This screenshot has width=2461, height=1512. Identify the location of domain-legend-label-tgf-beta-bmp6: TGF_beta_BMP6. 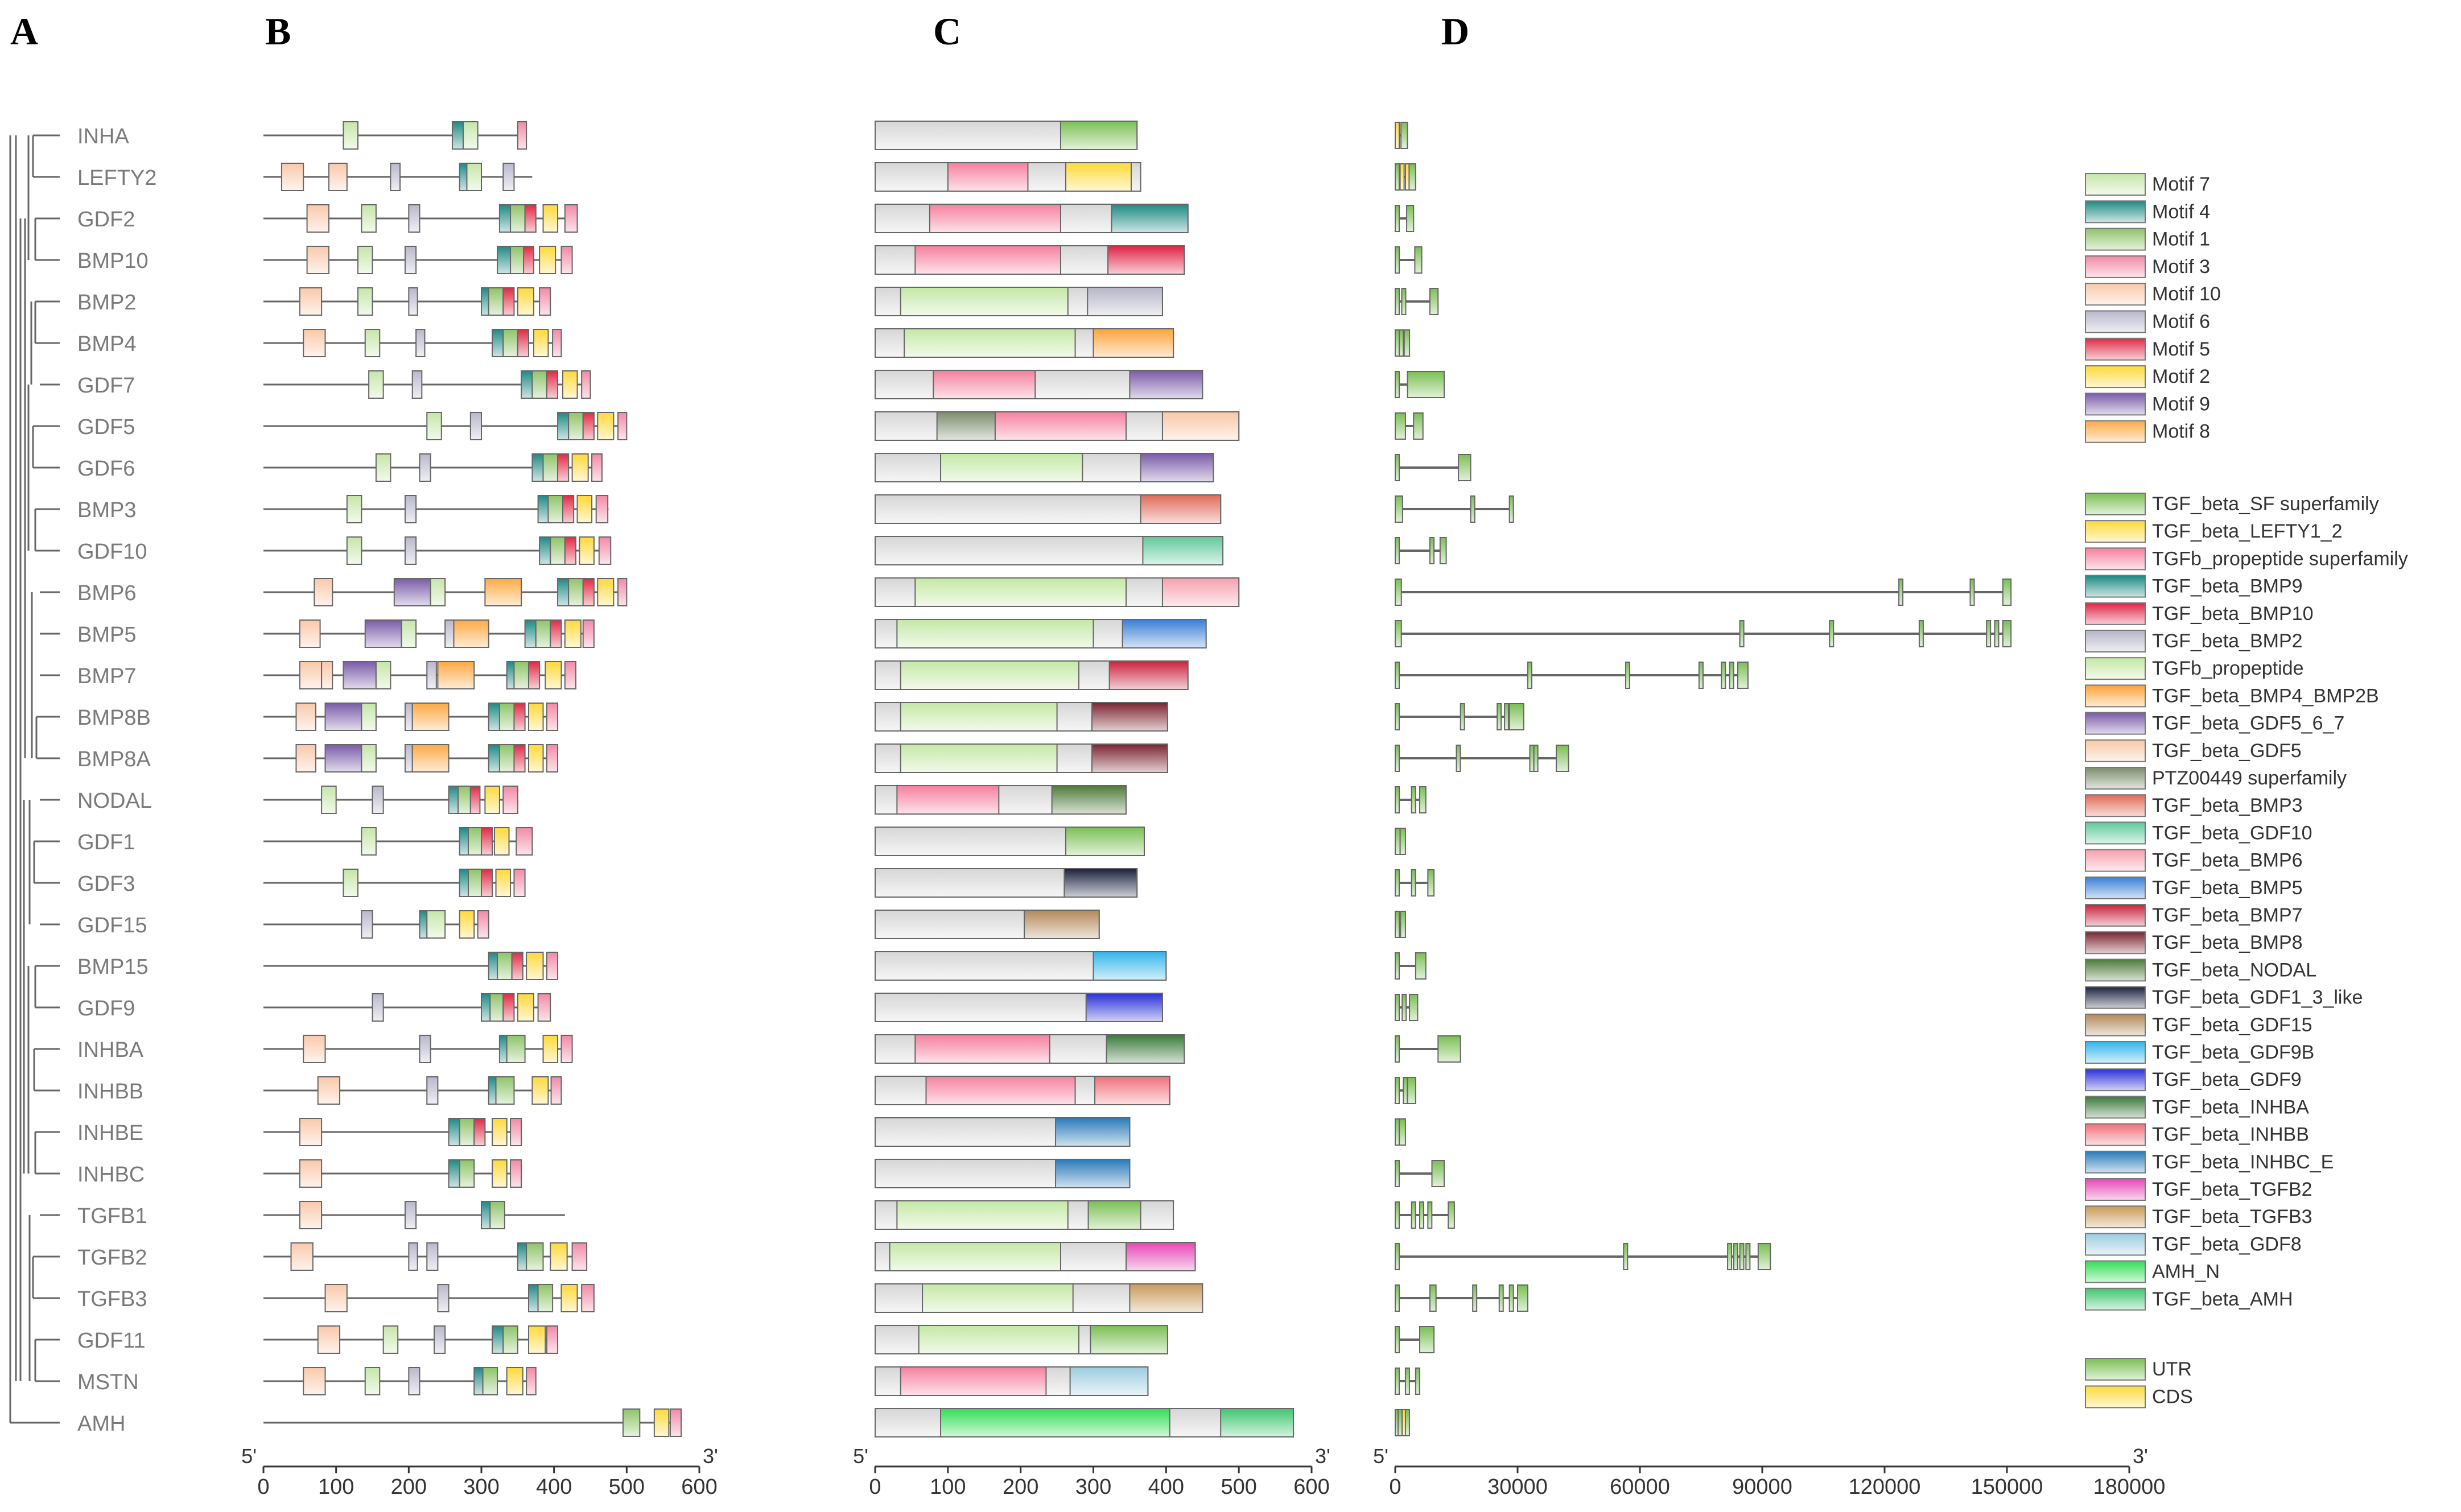
(2227, 860).